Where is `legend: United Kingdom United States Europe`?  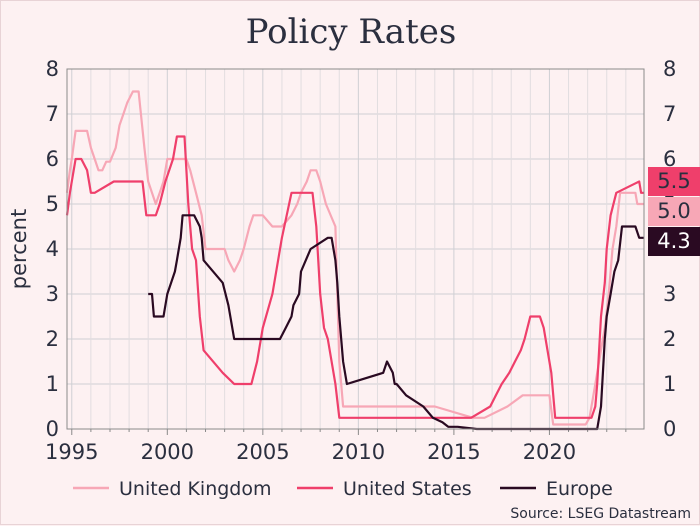 legend: United Kingdom United States Europe is located at coordinates (343, 489).